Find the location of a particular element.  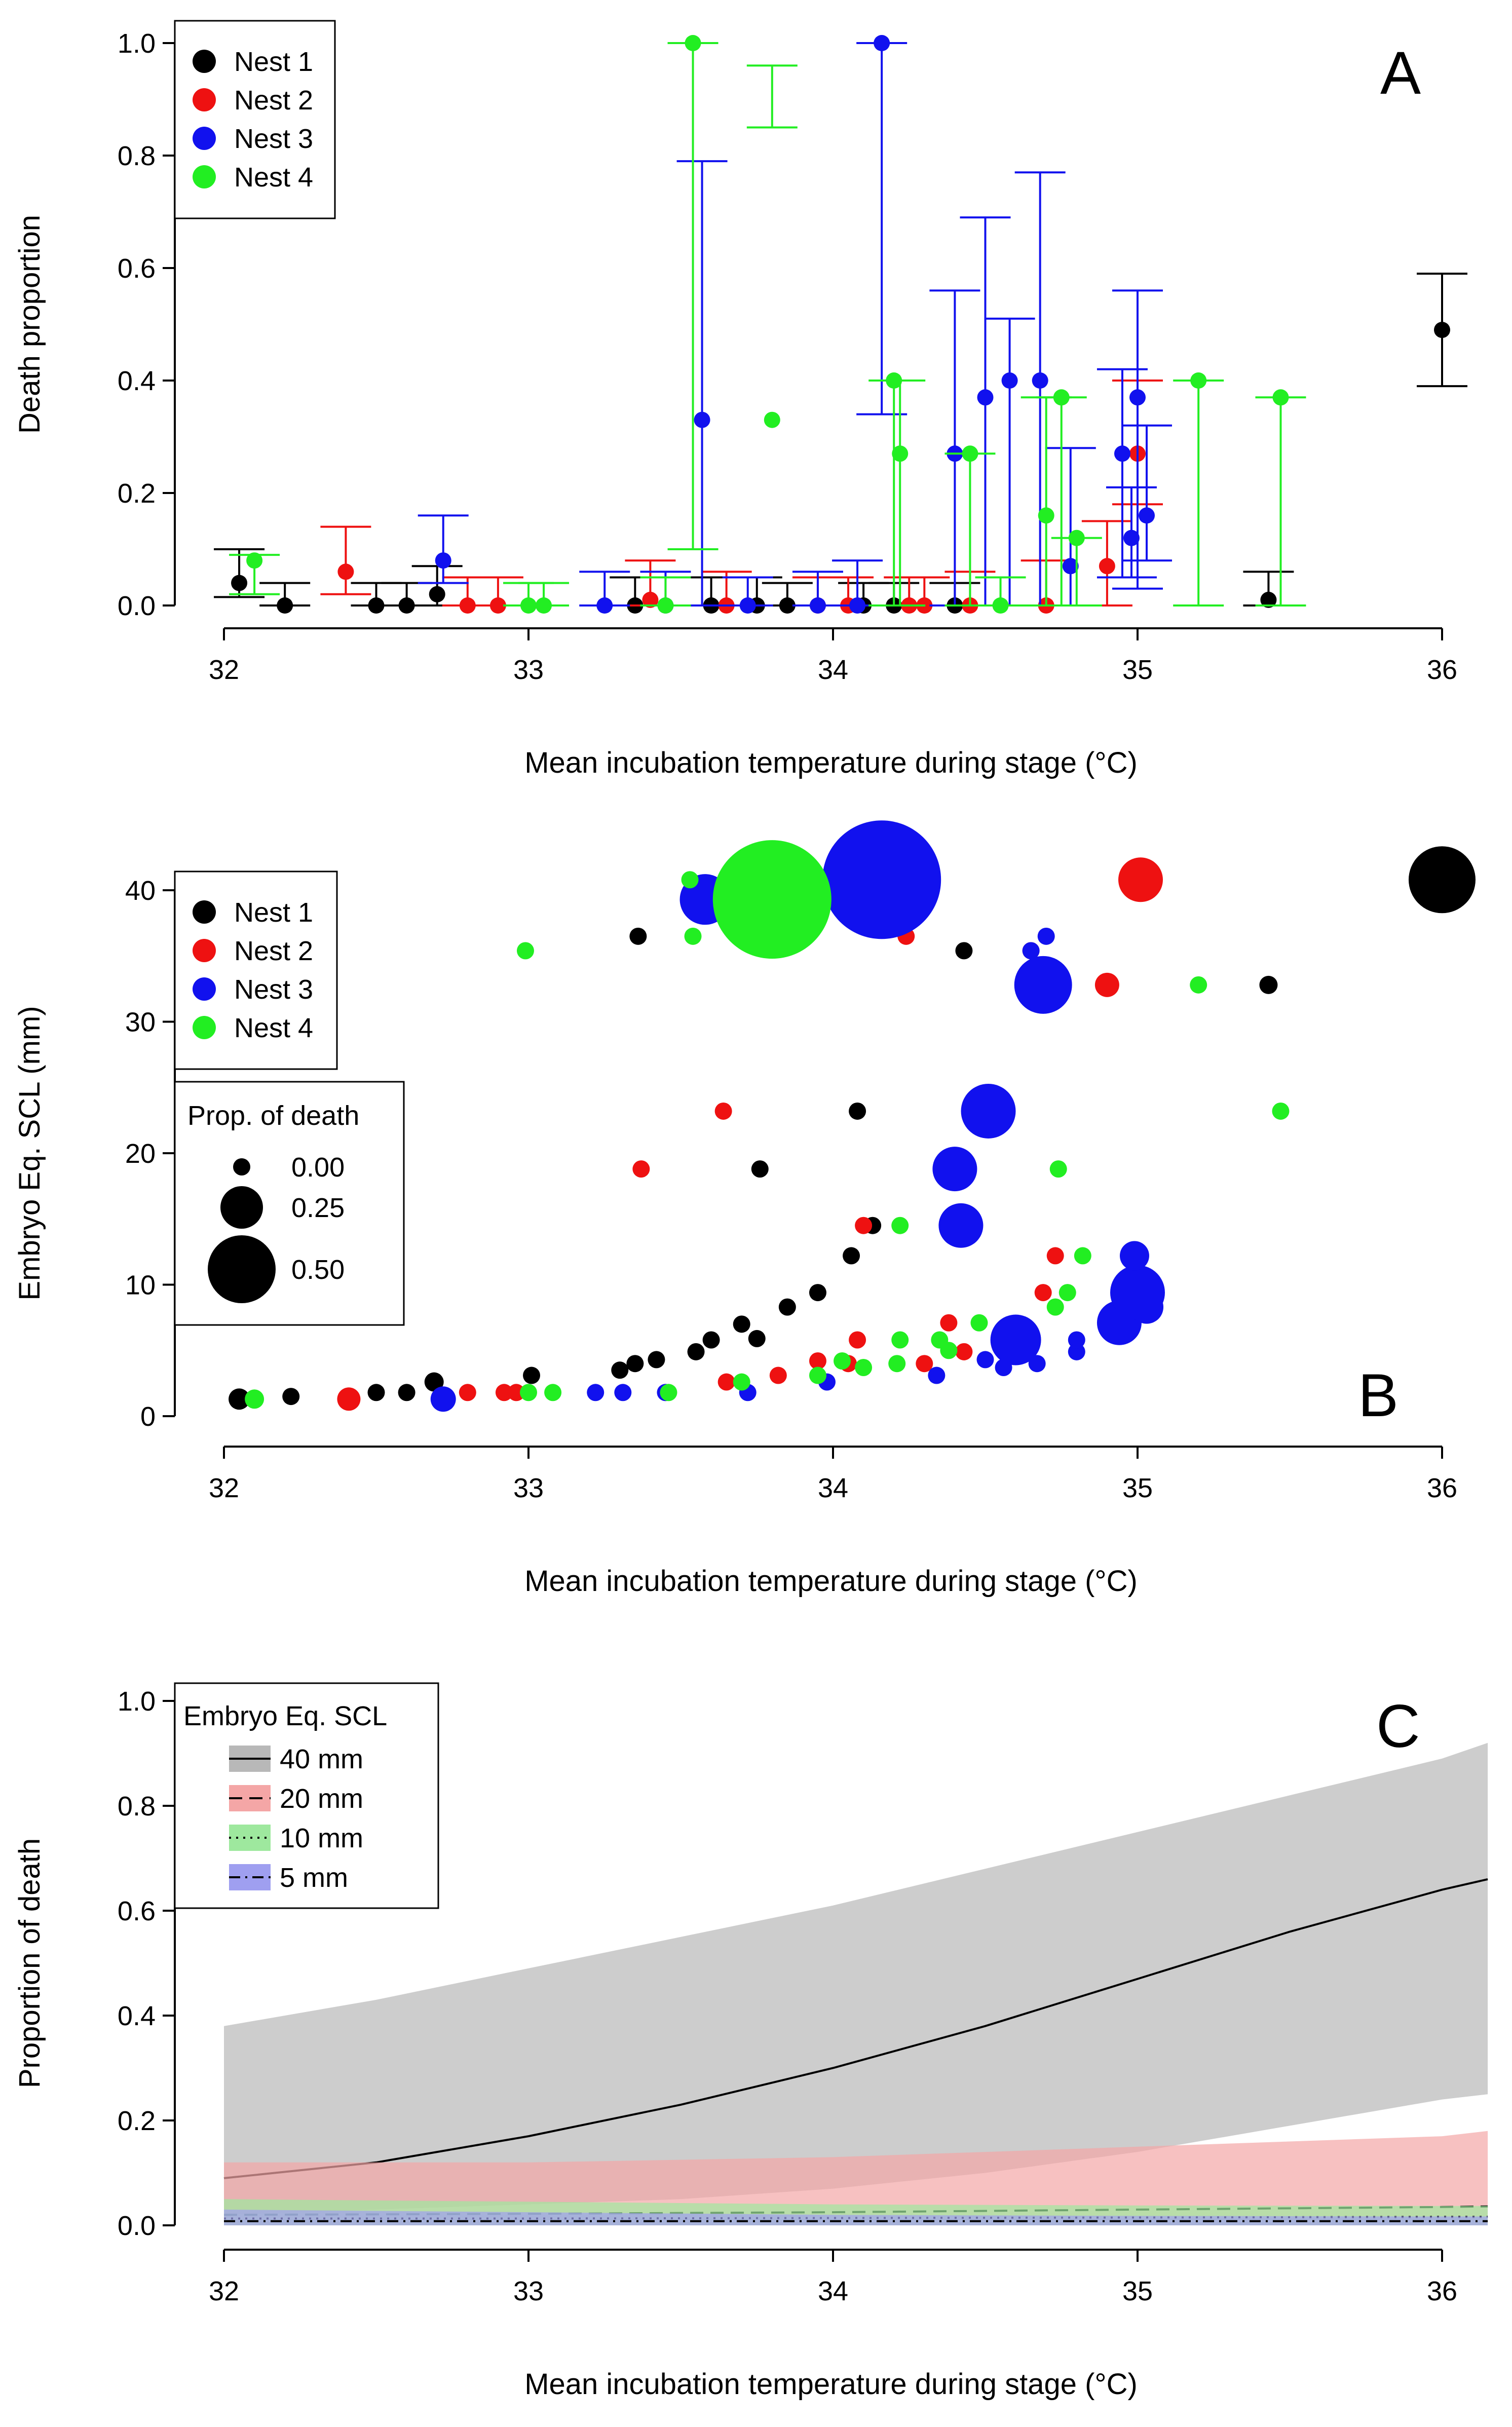

y-tick-label: 20 is located at coordinates (140, 1154).